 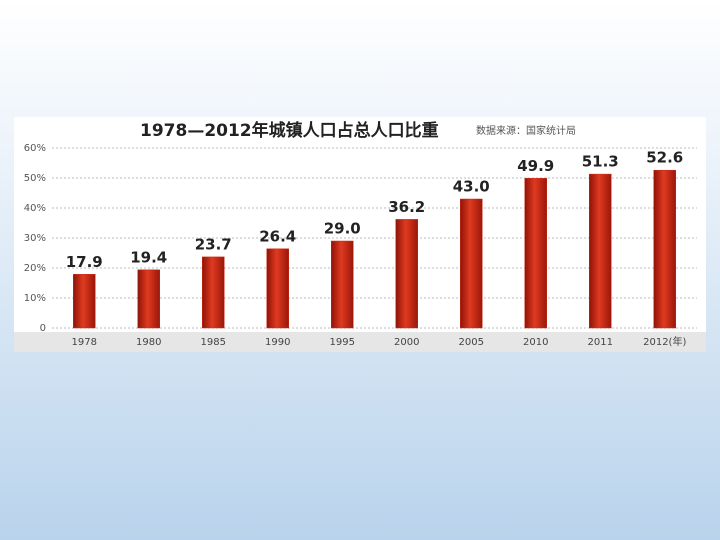 What do you see at coordinates (35, 268) in the screenshot?
I see `y-tick-label: 20%` at bounding box center [35, 268].